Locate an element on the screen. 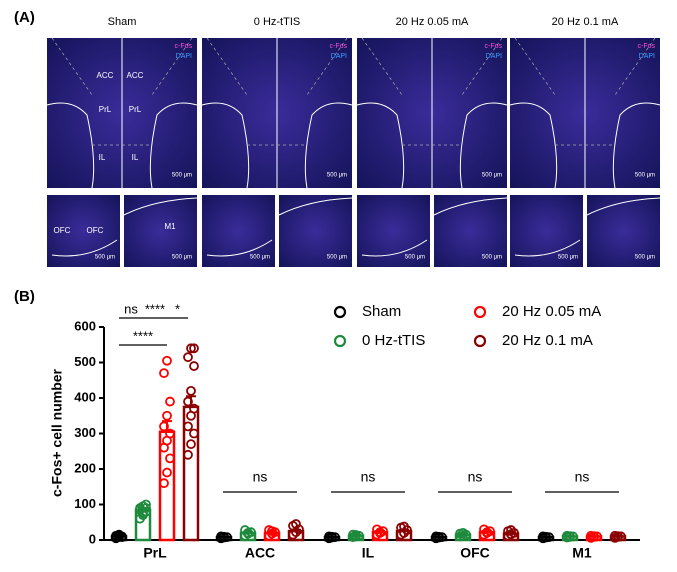 The image size is (677, 572). x-tick-label: IL is located at coordinates (368, 553).